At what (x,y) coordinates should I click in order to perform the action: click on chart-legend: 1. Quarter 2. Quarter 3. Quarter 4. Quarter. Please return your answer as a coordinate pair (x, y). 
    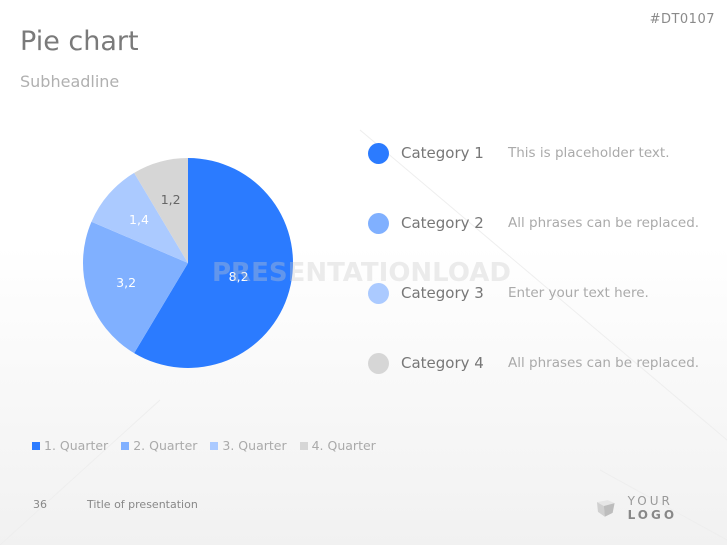
    Looking at the image, I should click on (210, 445).